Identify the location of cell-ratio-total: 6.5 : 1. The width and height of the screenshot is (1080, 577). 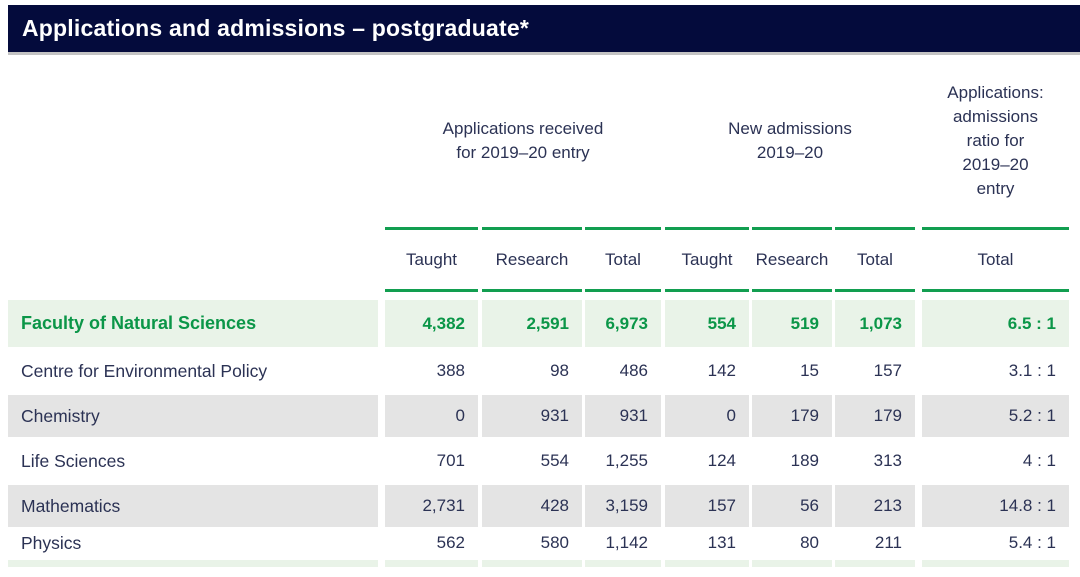
(995, 323).